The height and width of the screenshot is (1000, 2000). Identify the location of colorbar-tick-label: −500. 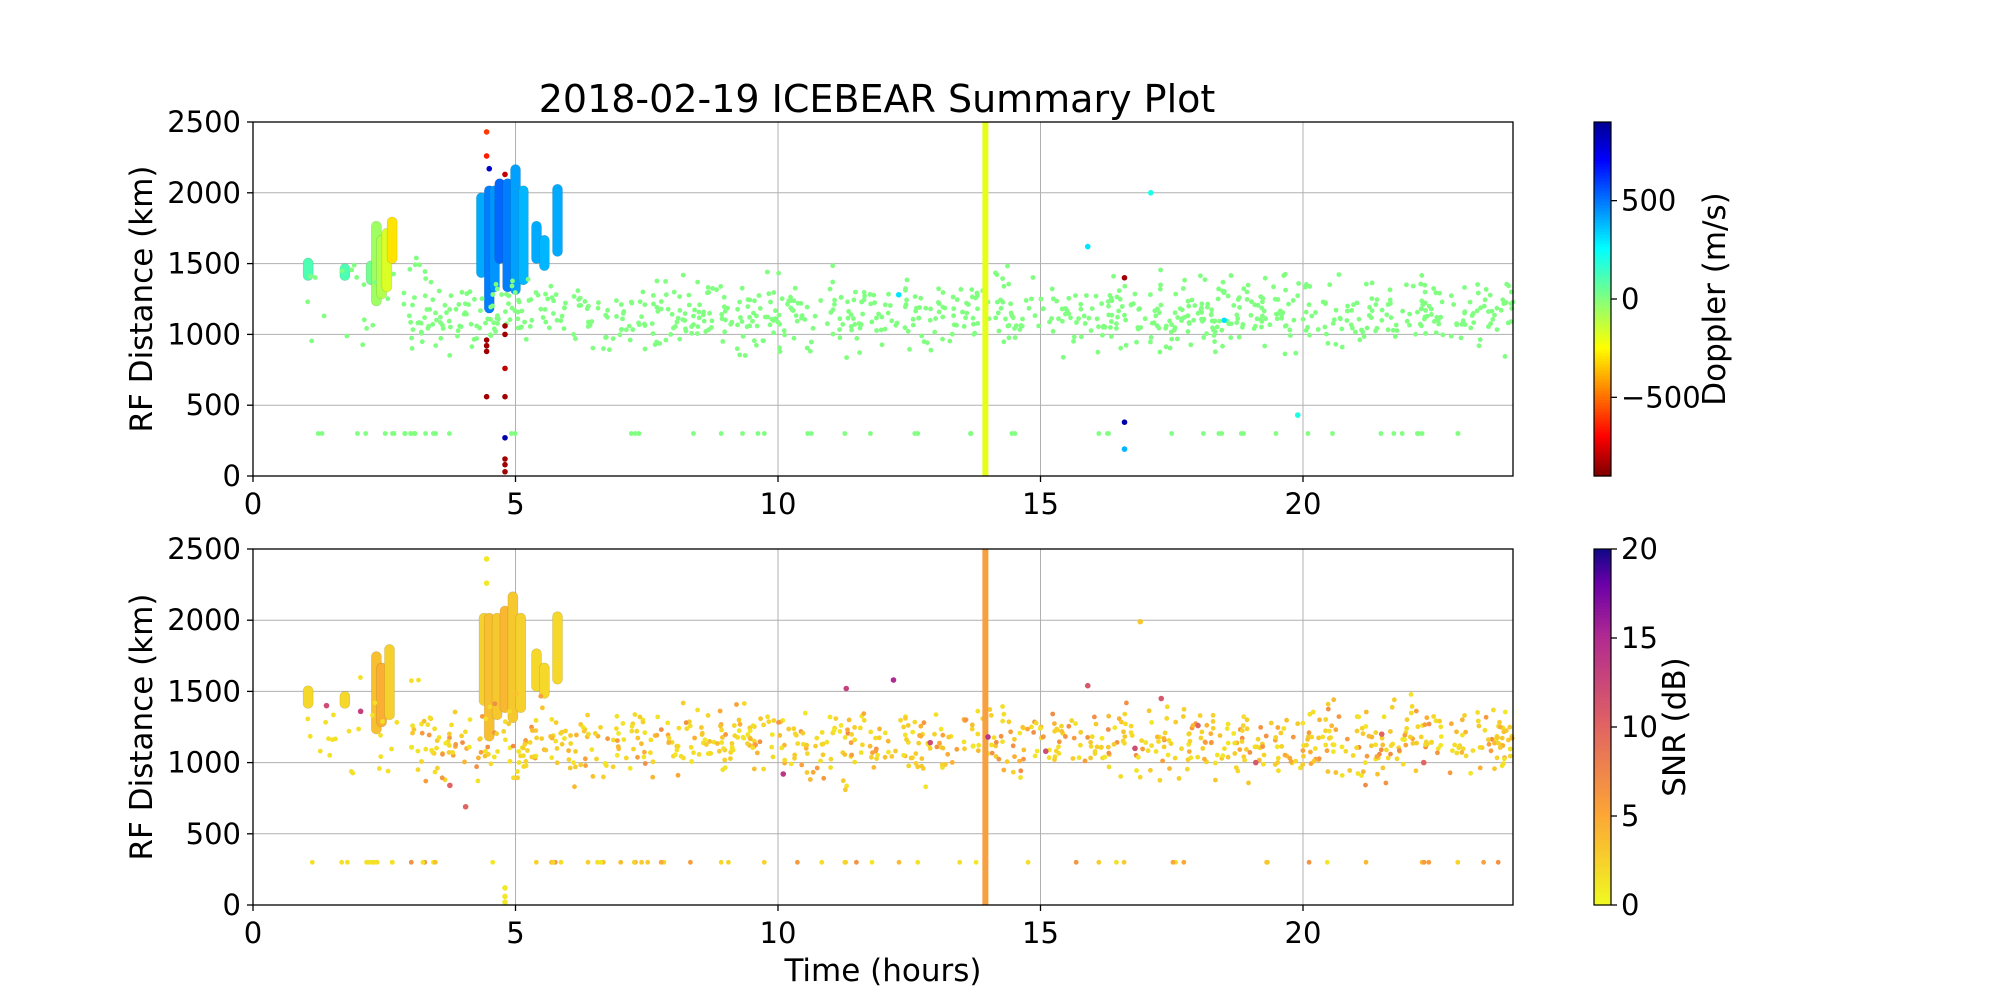
(1661, 397).